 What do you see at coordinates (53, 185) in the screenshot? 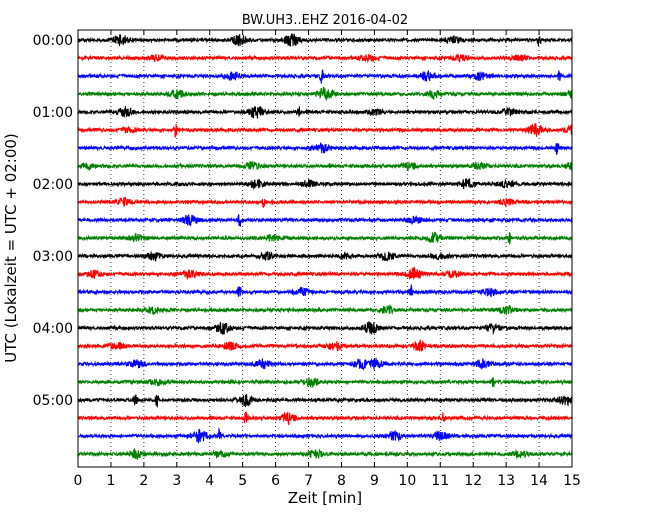
I see `y-tick-label: 02:00` at bounding box center [53, 185].